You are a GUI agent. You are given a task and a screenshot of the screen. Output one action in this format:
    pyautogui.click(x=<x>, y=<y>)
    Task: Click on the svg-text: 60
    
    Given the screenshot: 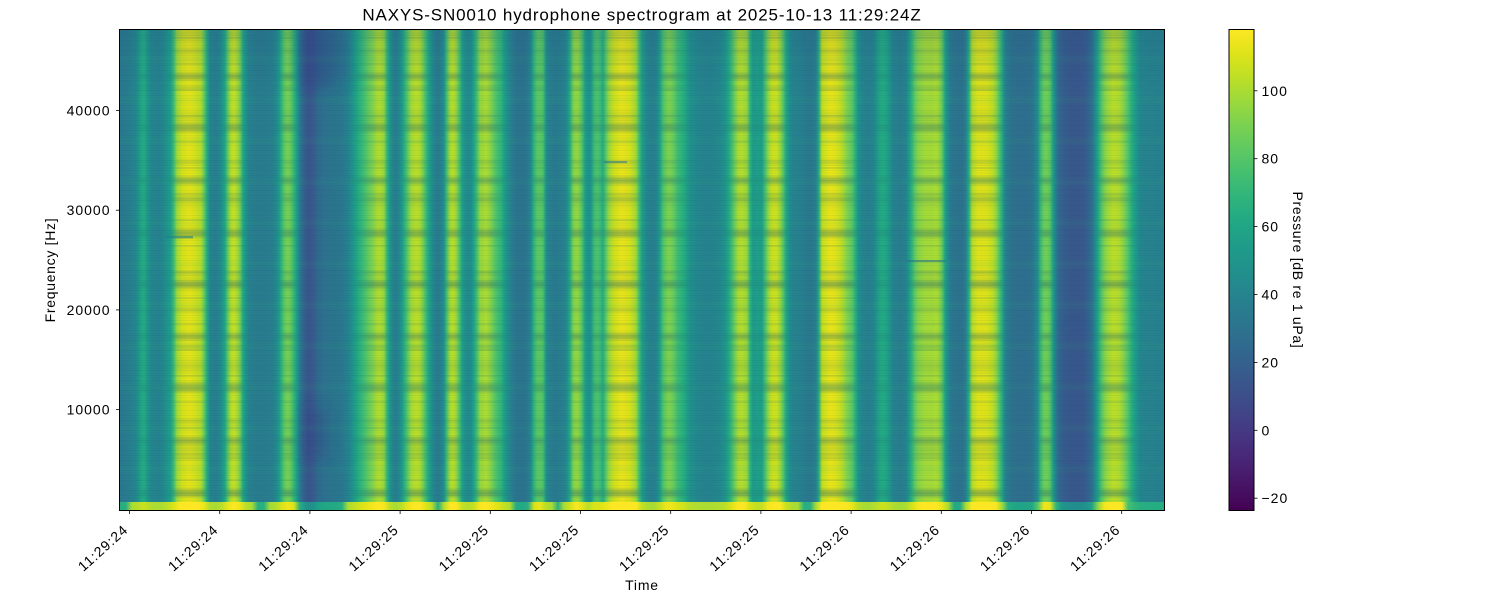 What is the action you would take?
    pyautogui.click(x=1271, y=227)
    